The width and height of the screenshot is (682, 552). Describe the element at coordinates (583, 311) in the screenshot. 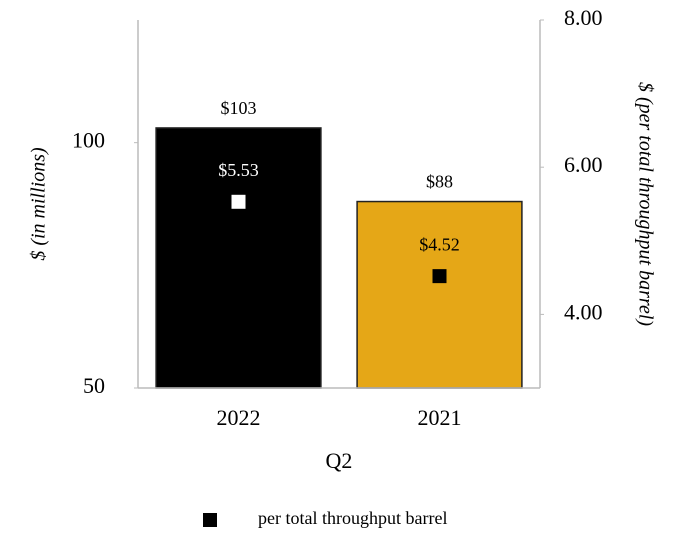

I see `y2-tick-label: 4.00` at that location.